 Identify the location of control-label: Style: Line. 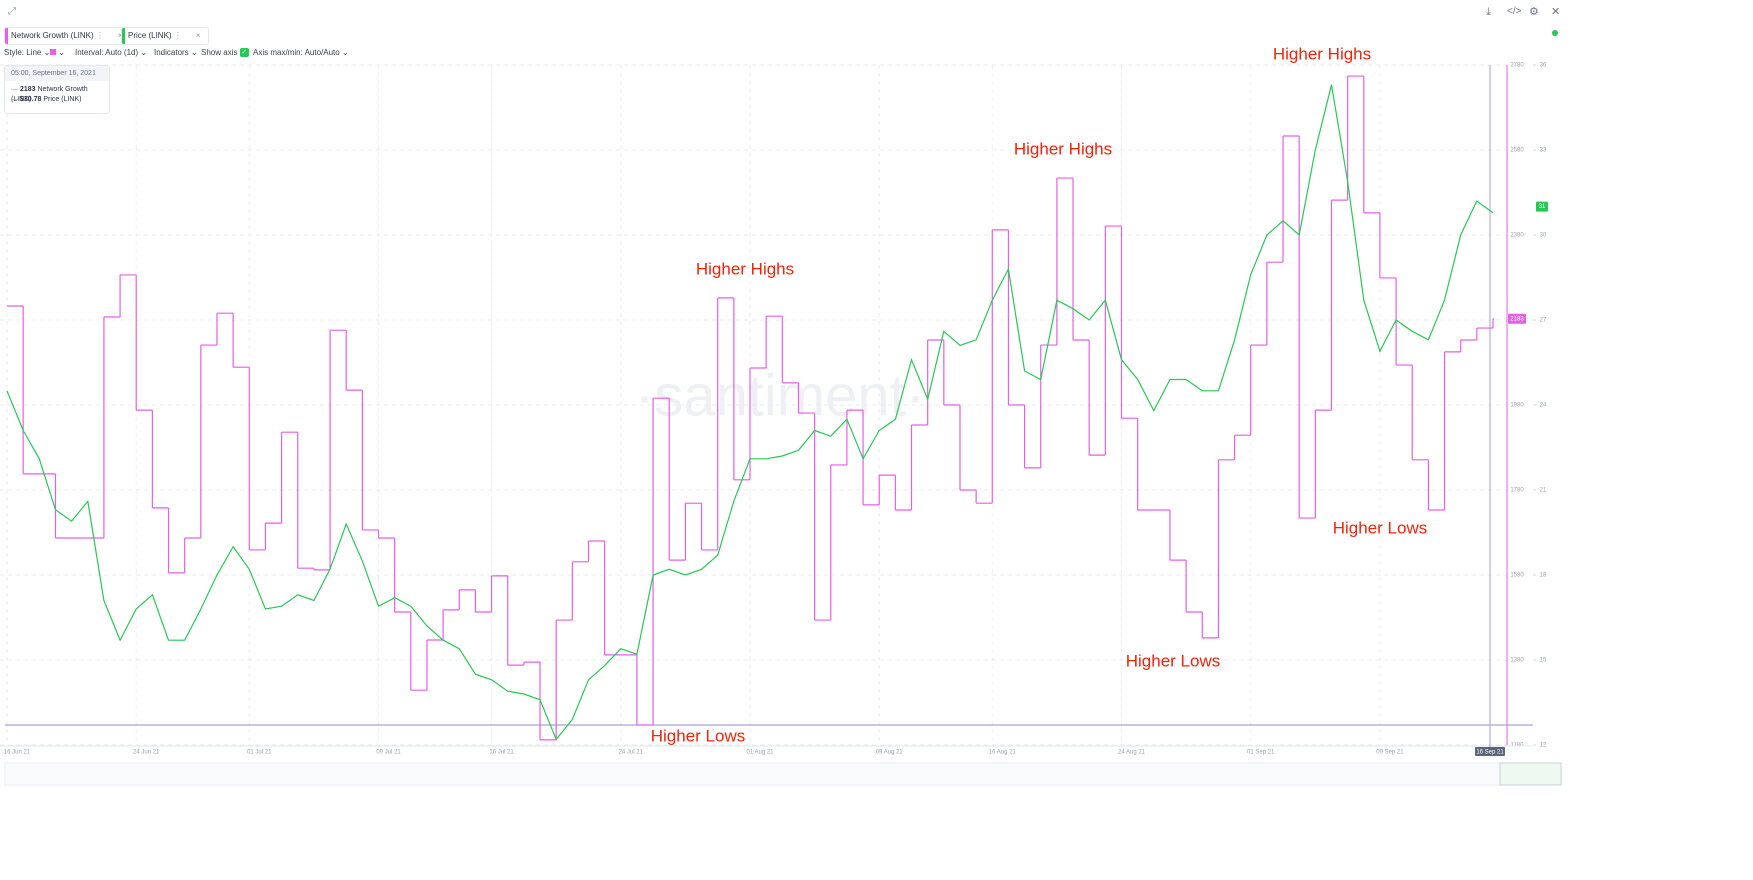
(23, 52).